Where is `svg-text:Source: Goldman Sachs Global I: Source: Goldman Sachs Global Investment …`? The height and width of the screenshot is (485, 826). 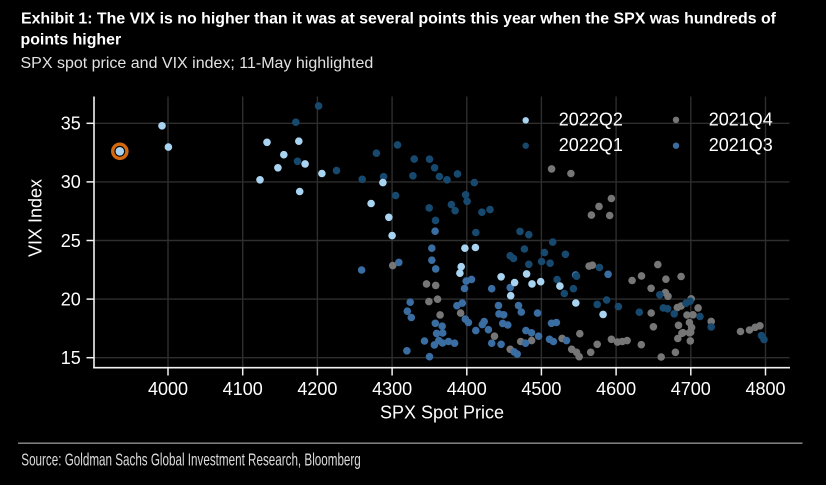 svg-text:Source: Goldman Sachs Global I: Source: Goldman Sachs Global Investment … is located at coordinates (190, 460).